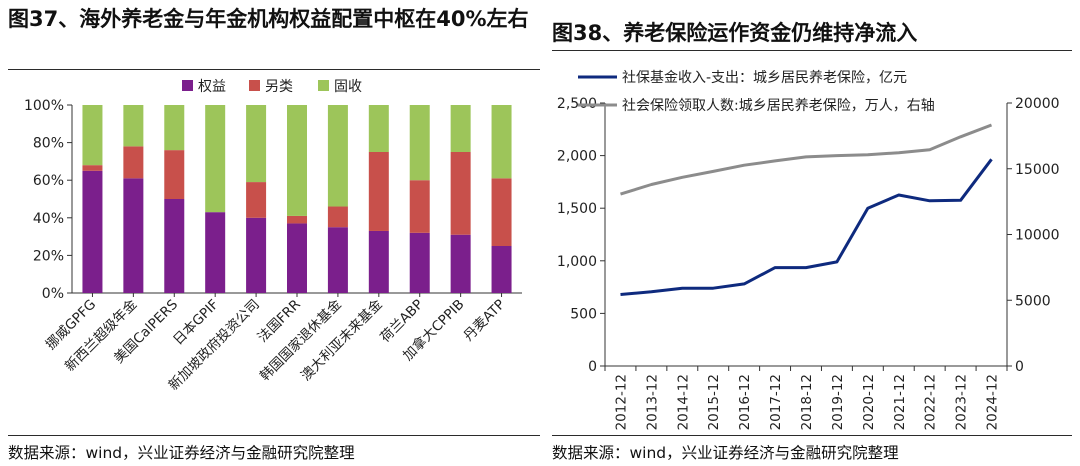 The width and height of the screenshot is (1080, 466). I want to click on right-y-tick-label: 0, so click(1019, 367).